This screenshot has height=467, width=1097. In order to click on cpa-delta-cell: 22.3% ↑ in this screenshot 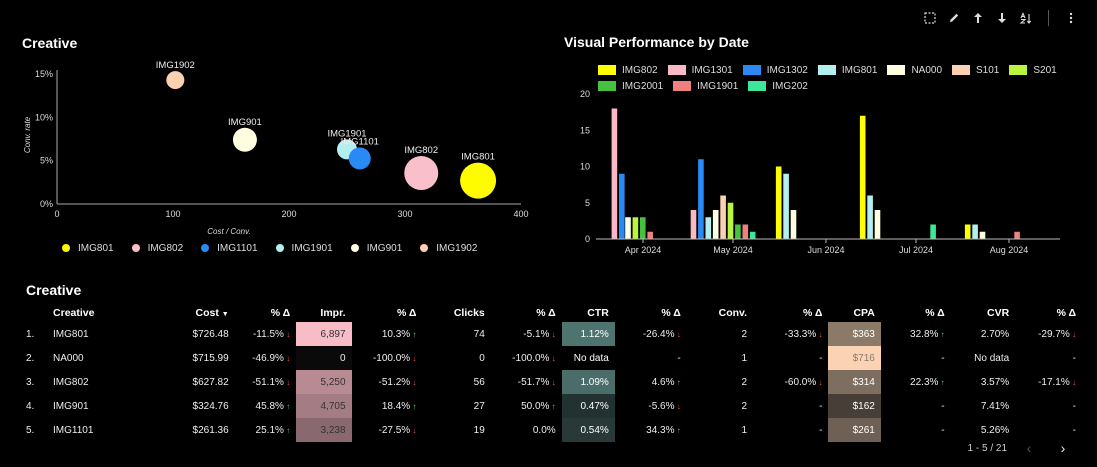, I will do `click(927, 382)`.